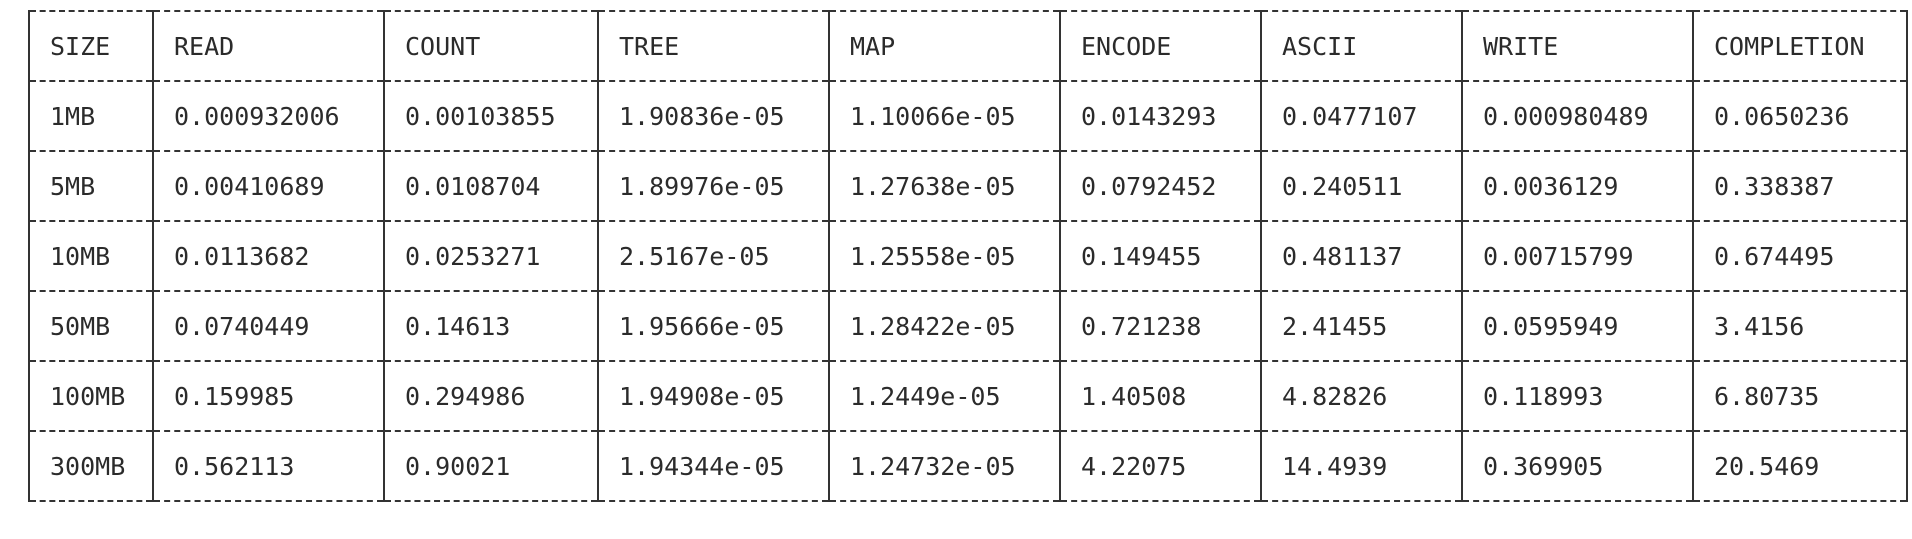 This screenshot has height=539, width=1912. What do you see at coordinates (713, 46) in the screenshot?
I see `column-header-tree: TREE` at bounding box center [713, 46].